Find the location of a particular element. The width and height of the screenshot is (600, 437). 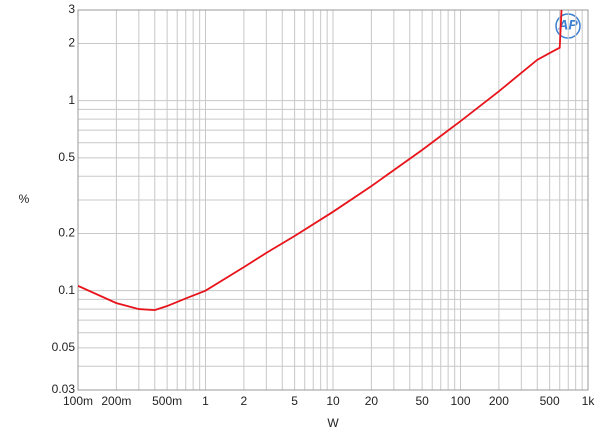

x-axis-label: W is located at coordinates (333, 423).